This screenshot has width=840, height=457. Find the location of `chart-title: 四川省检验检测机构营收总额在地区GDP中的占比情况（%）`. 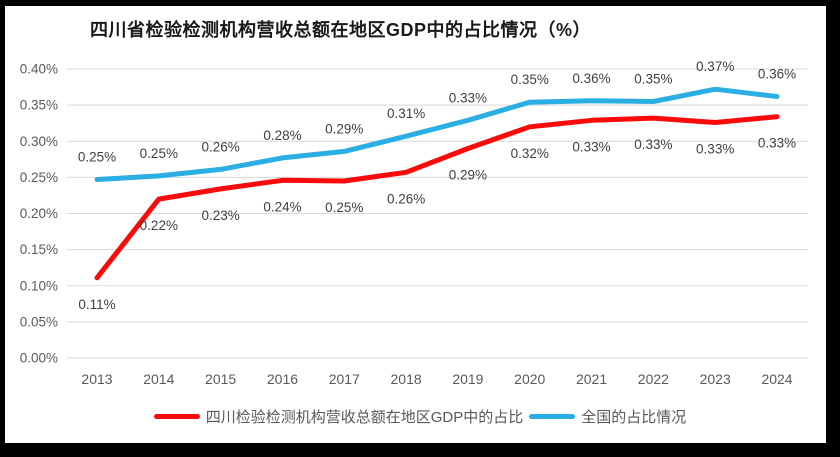

chart-title: 四川省检验检测机构营收总额在地区GDP中的占比情况（%） is located at coordinates (341, 30).